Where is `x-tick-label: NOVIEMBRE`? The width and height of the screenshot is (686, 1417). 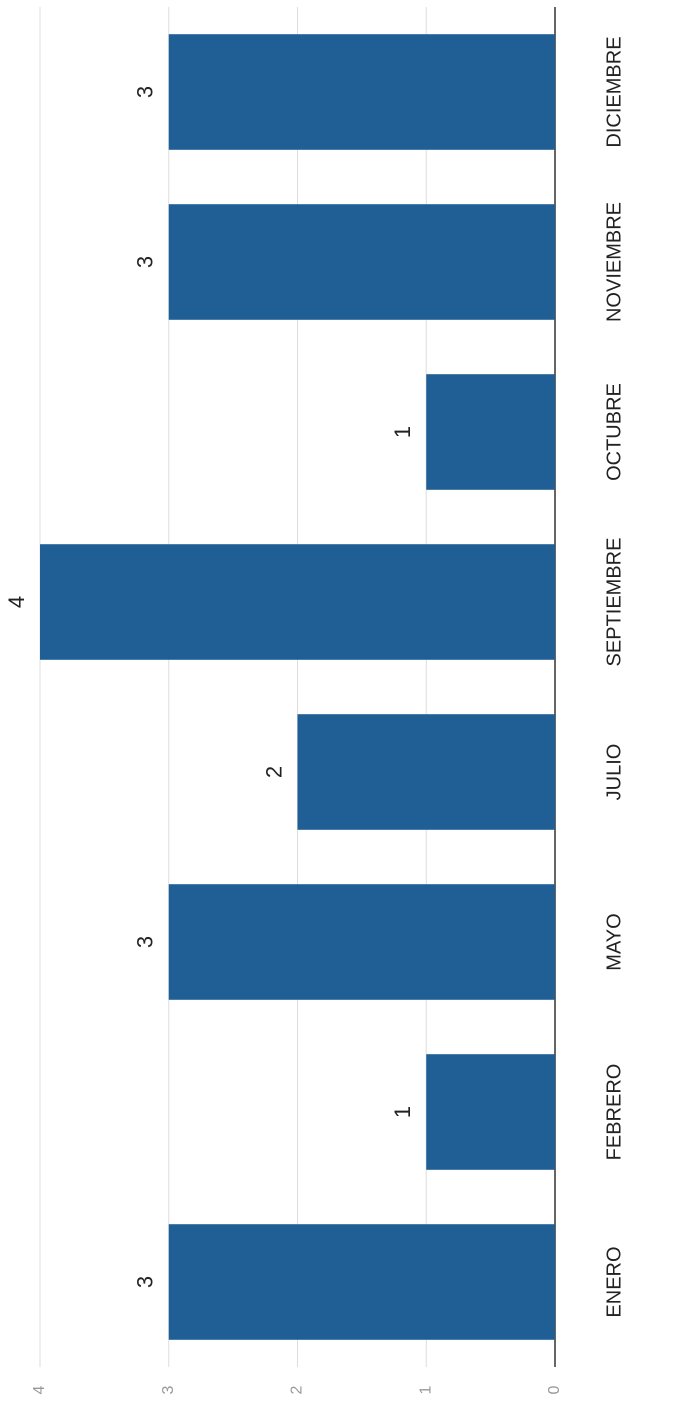 x-tick-label: NOVIEMBRE is located at coordinates (614, 262).